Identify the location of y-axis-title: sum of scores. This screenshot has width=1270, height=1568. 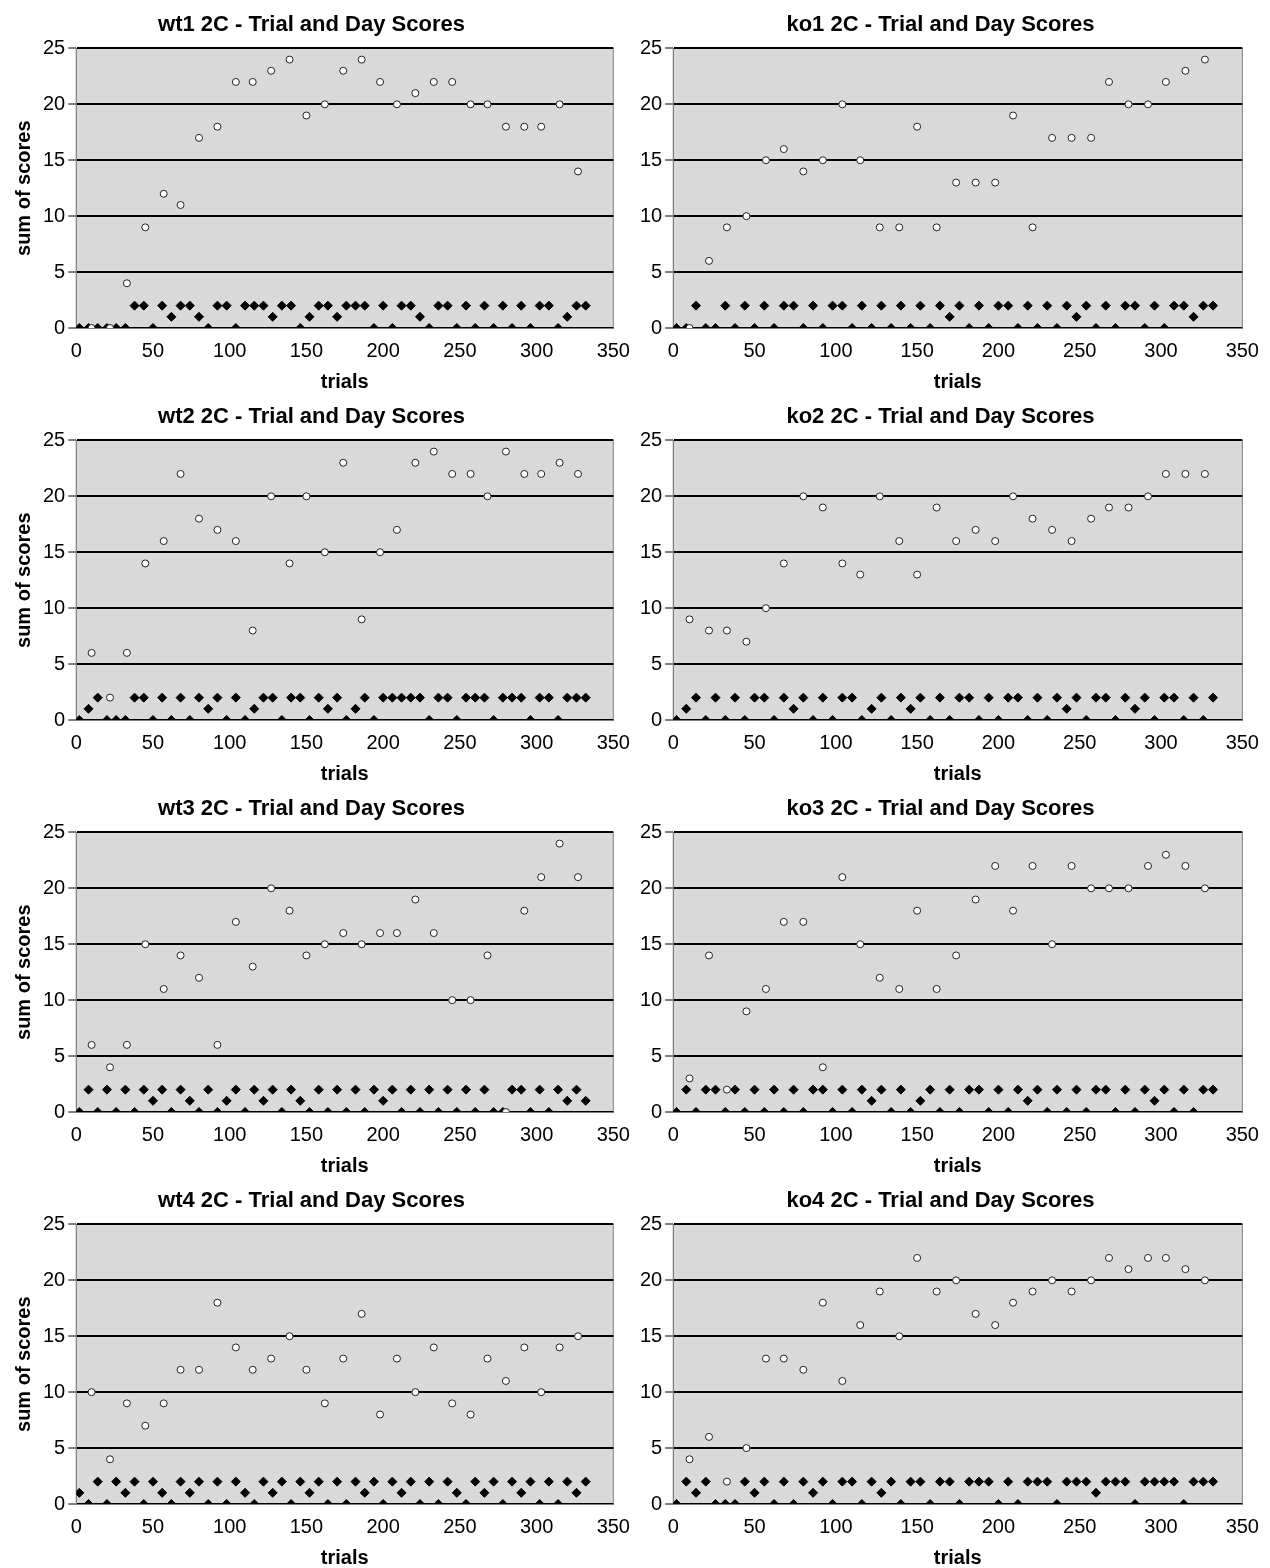
(22, 580).